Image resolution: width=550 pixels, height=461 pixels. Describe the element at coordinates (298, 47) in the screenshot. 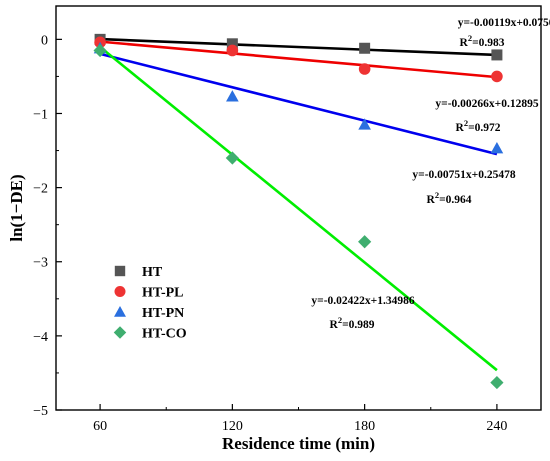

I see `fit-line-ht` at that location.